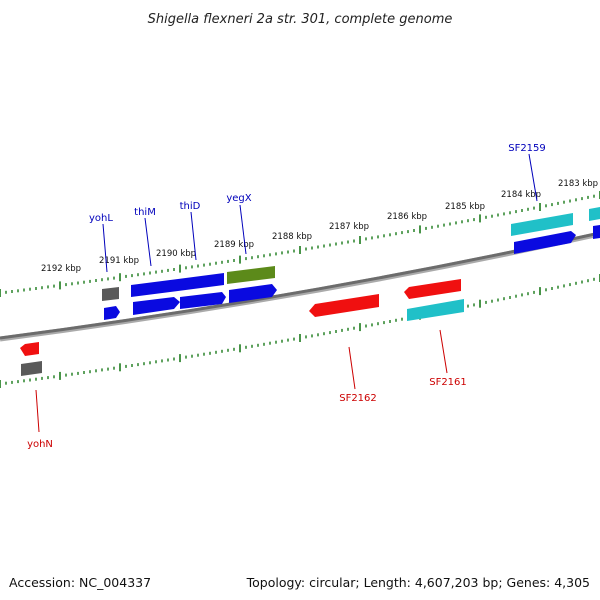 This screenshot has width=600, height=600. What do you see at coordinates (176, 254) in the screenshot?
I see `scale-label-2190: 2190 kbp` at bounding box center [176, 254].